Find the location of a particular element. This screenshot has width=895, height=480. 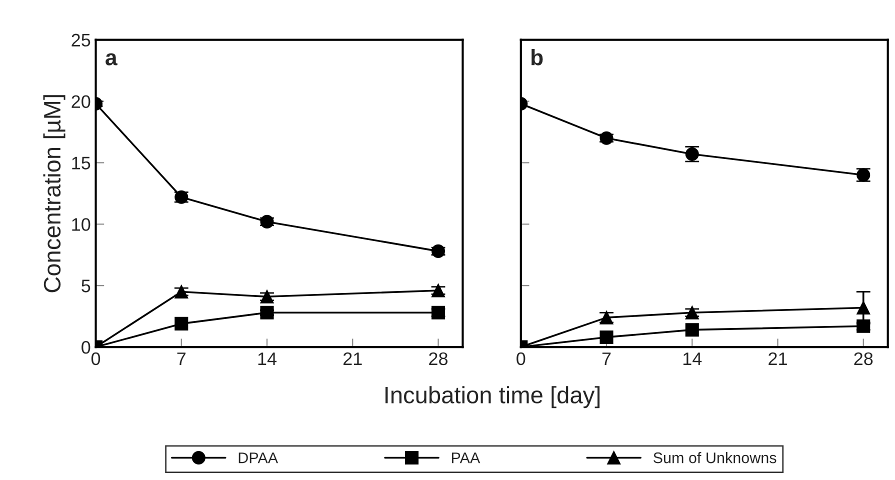

y-tick-label: 10 is located at coordinates (81, 224).